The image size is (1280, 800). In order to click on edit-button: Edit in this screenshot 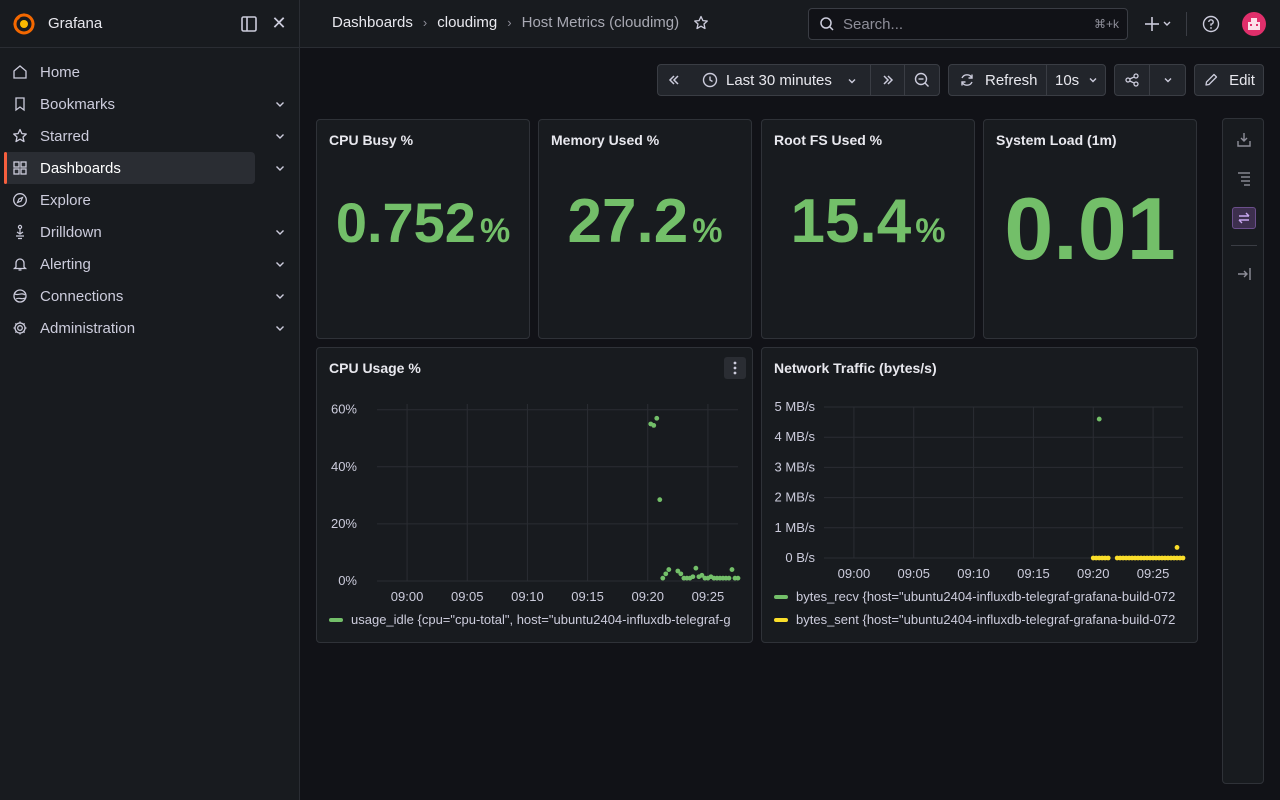, I will do `click(1229, 80)`.